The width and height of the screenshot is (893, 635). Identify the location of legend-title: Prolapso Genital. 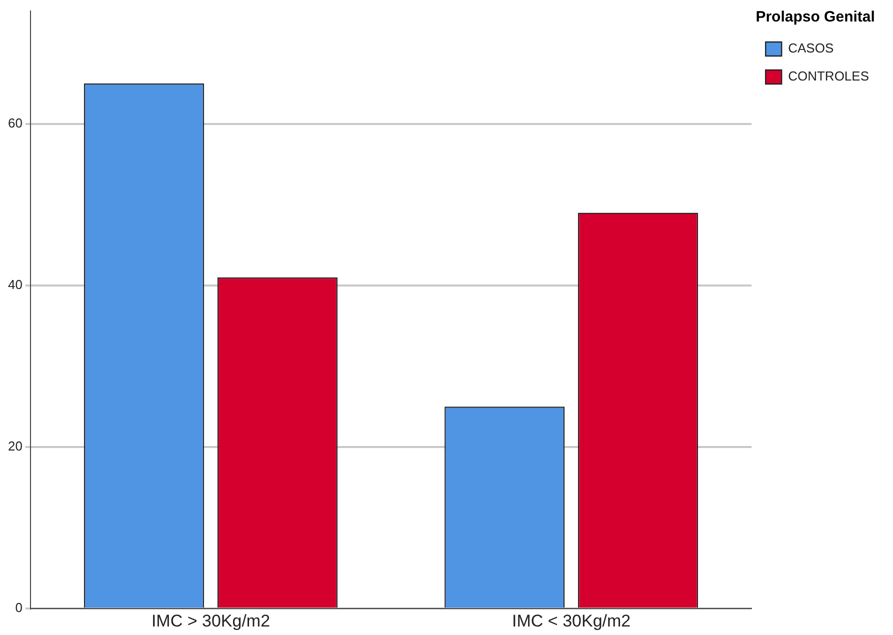
(815, 17).